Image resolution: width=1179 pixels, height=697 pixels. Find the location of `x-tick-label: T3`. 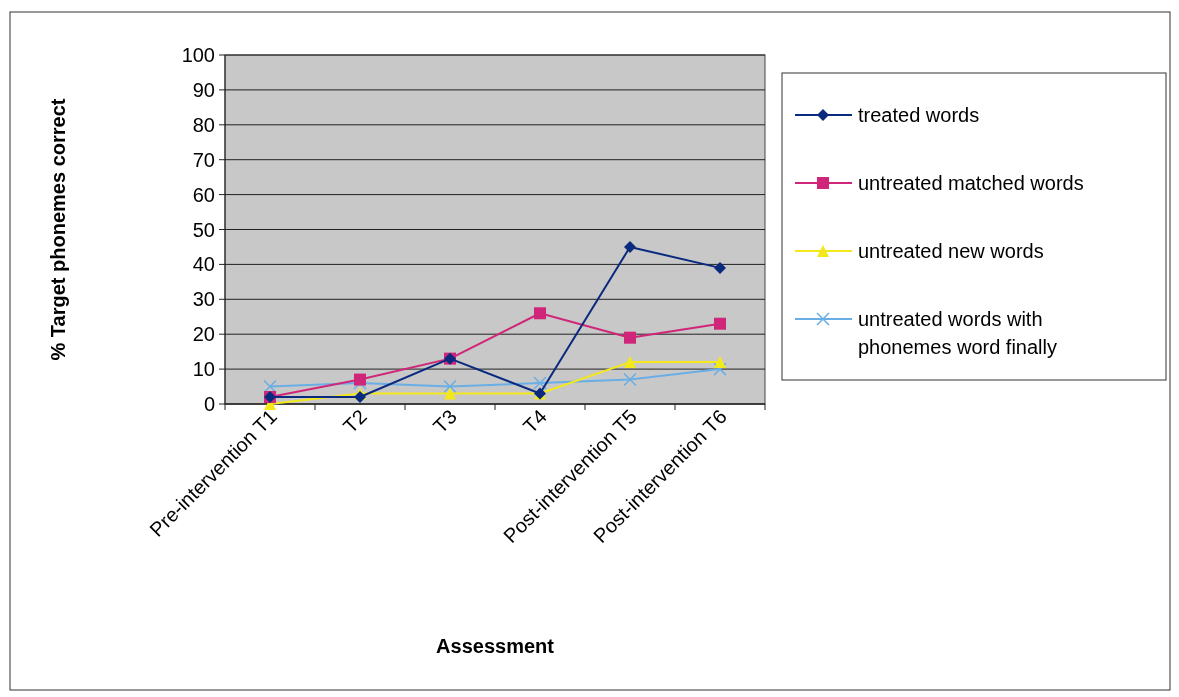

x-tick-label: T3 is located at coordinates (444, 421).